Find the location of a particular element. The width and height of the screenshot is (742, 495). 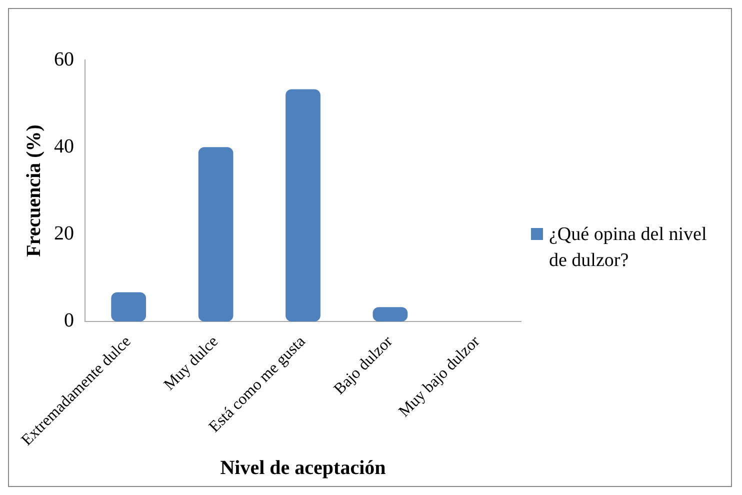

y-axis-title: Frecuencia (%) is located at coordinates (34, 190).